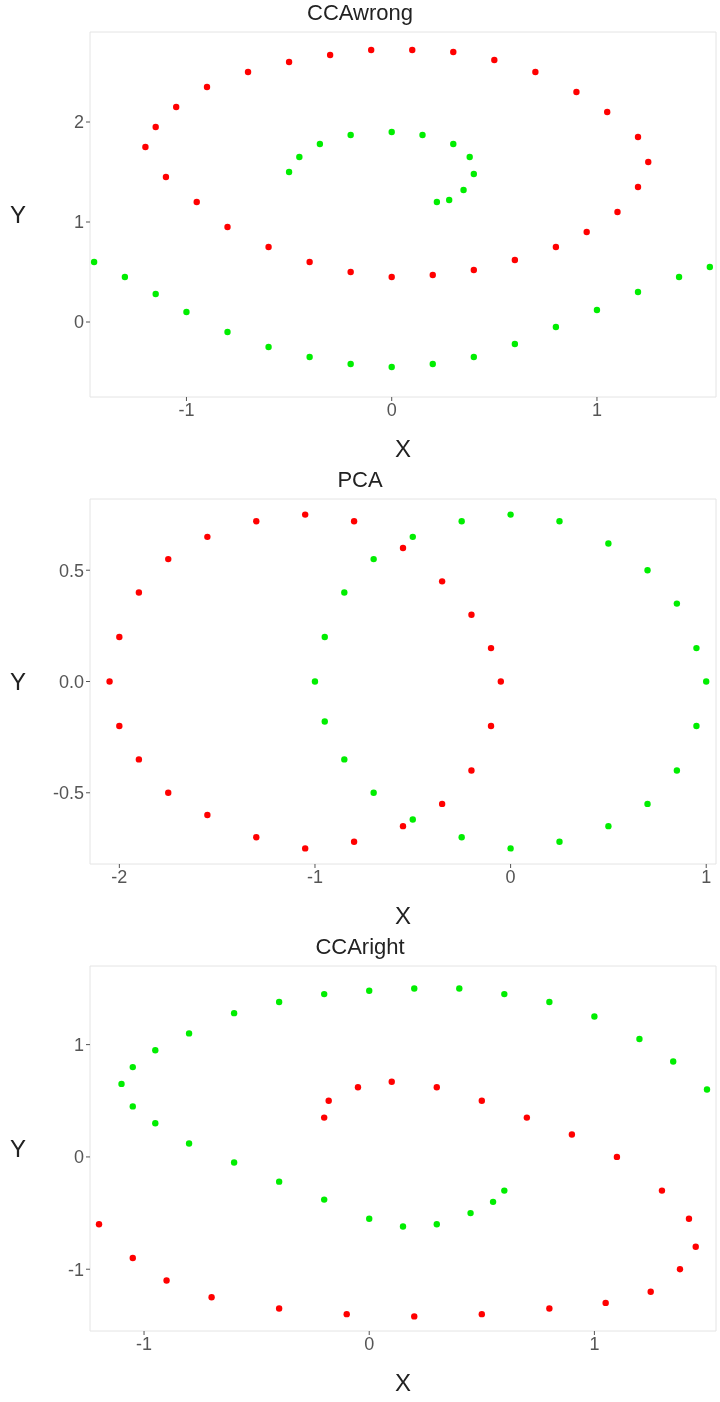  I want to click on x-tick-label: -2, so click(119, 876).